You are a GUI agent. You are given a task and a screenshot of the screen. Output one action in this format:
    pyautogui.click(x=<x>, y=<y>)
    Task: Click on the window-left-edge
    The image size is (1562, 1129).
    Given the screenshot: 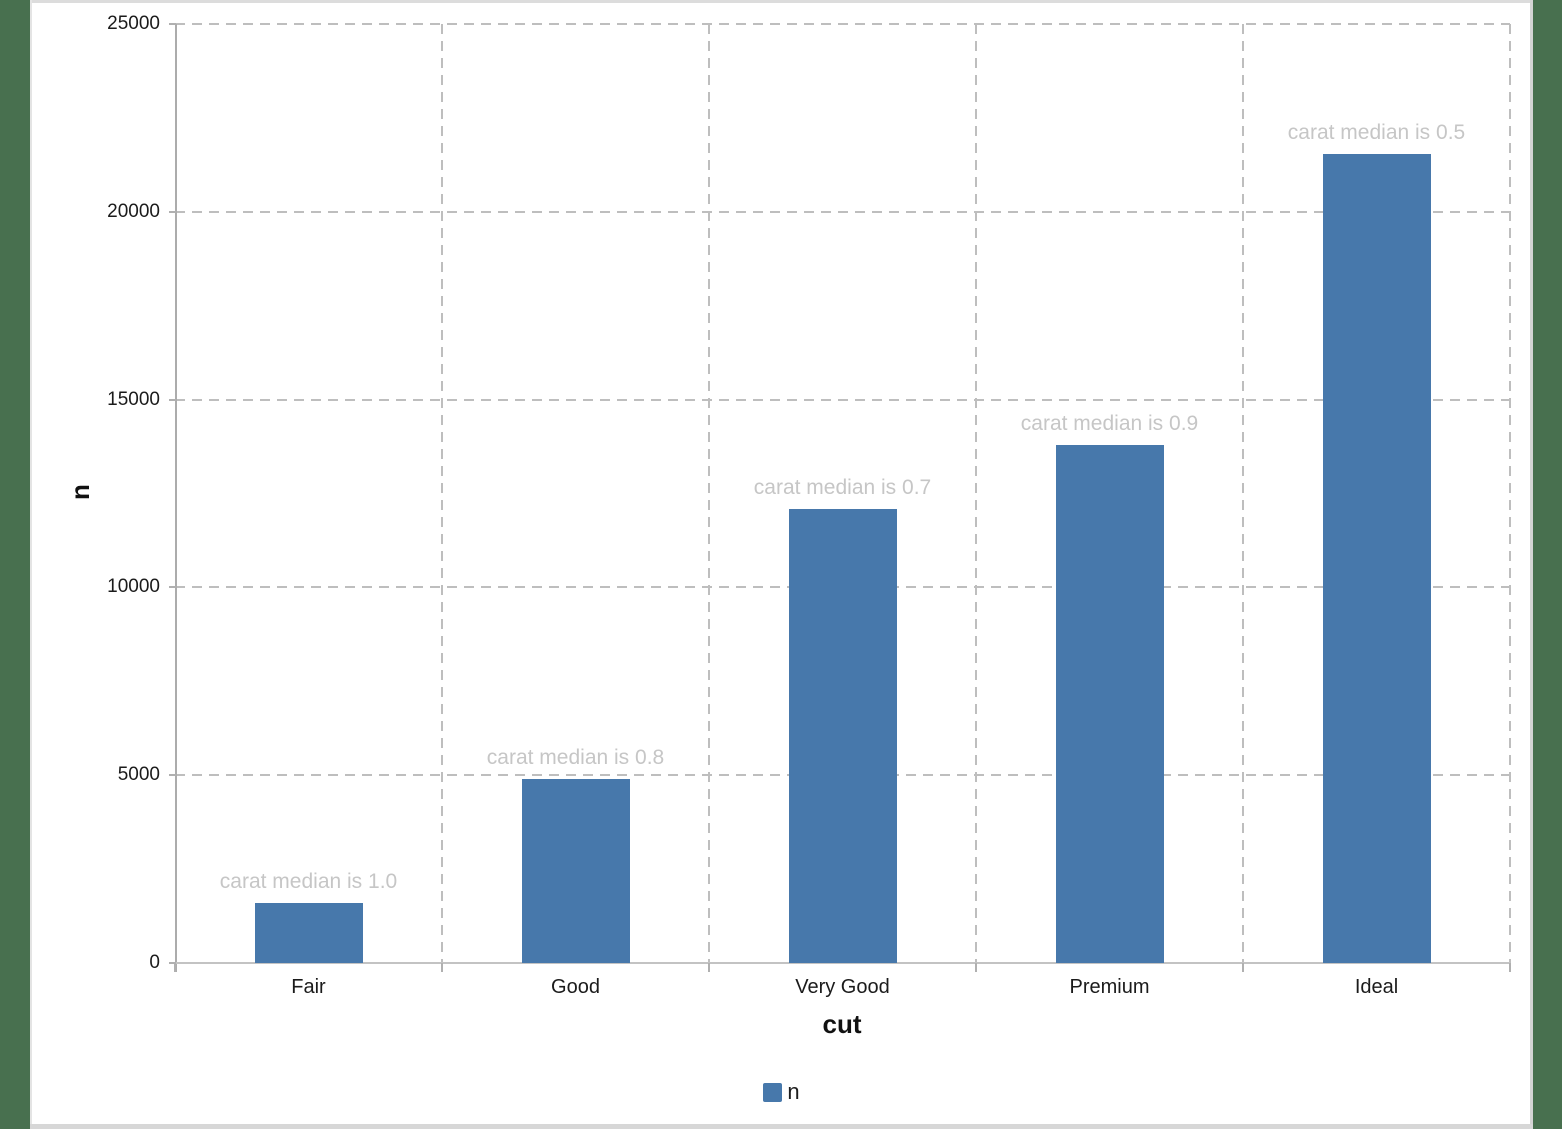 What is the action you would take?
    pyautogui.click(x=31, y=564)
    